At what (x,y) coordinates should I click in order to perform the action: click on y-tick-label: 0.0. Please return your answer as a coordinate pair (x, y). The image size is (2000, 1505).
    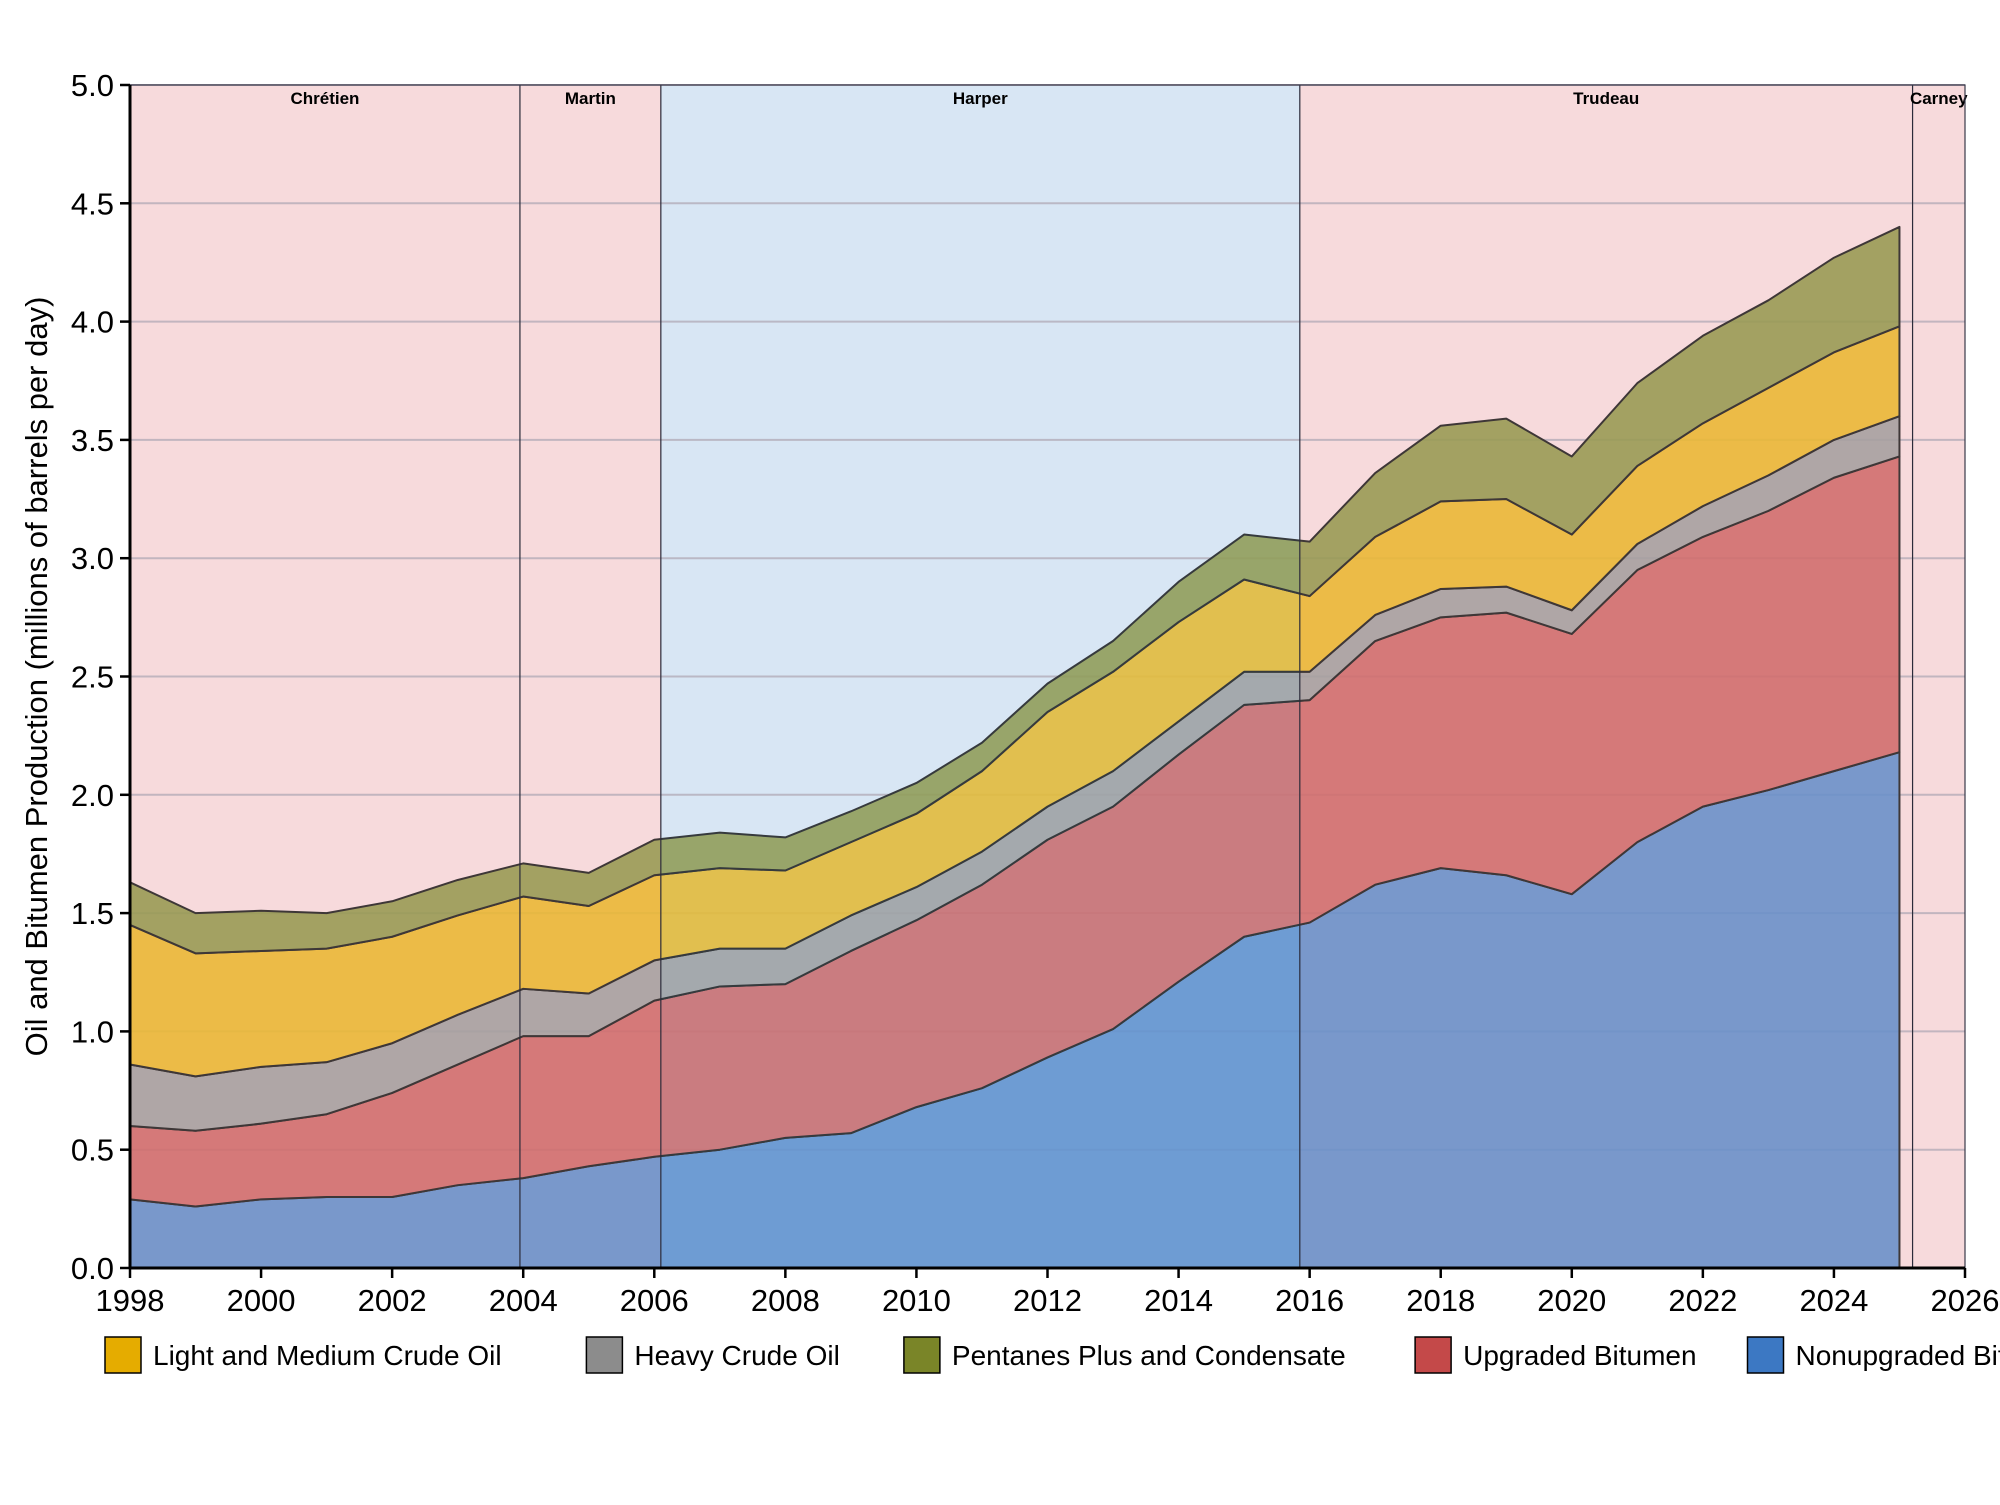
    Looking at the image, I should click on (92, 1268).